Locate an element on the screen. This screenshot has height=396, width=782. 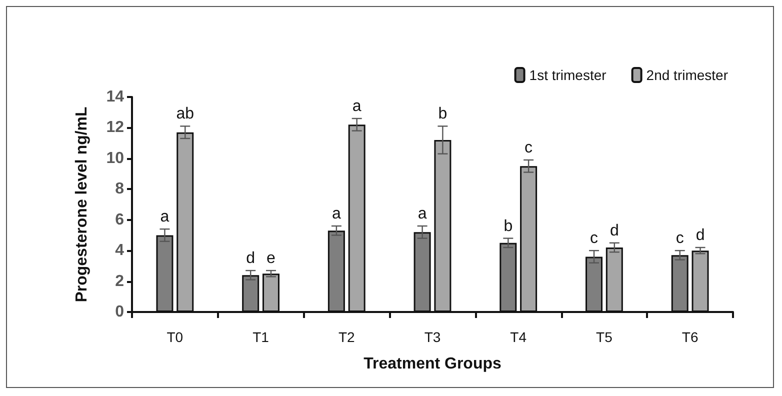
data-label: ab is located at coordinates (185, 114).